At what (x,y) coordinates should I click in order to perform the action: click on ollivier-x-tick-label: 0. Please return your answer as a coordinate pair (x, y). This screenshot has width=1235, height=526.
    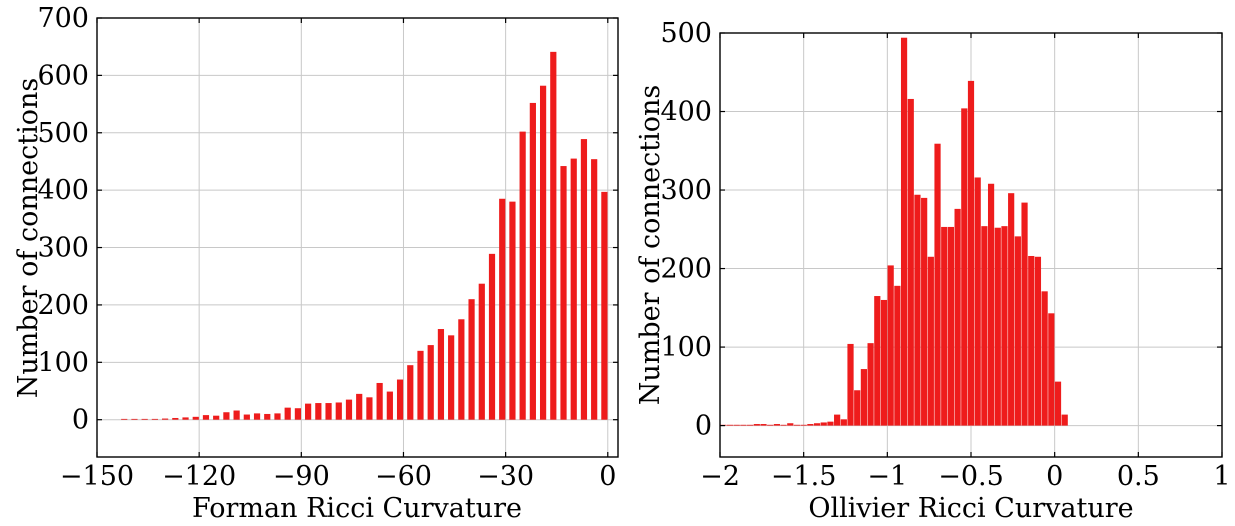
    Looking at the image, I should click on (1054, 476).